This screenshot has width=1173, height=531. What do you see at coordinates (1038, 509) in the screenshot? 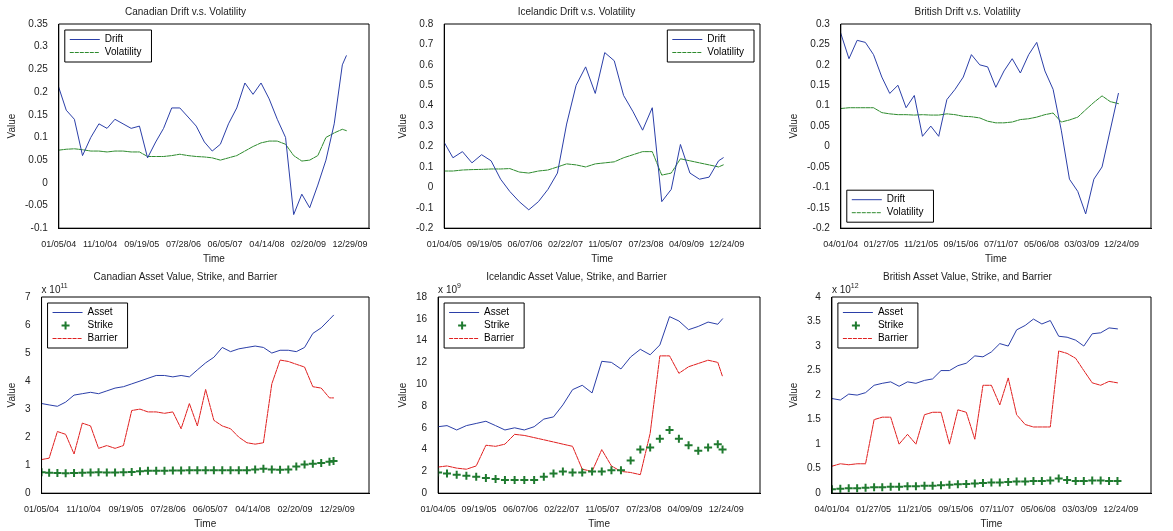
I see `x-tick-label: 05/06/08` at bounding box center [1038, 509].